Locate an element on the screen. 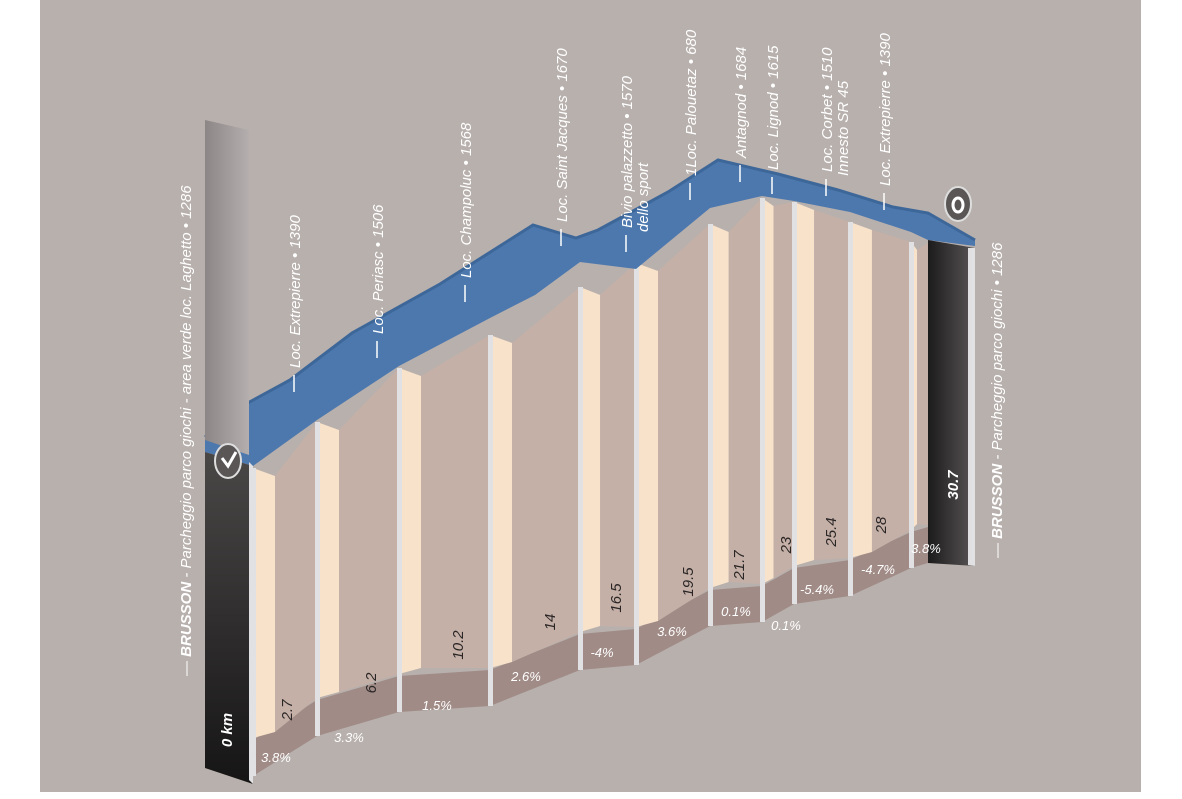 This screenshot has width=1182, height=799. km-marker: 28 is located at coordinates (881, 525).